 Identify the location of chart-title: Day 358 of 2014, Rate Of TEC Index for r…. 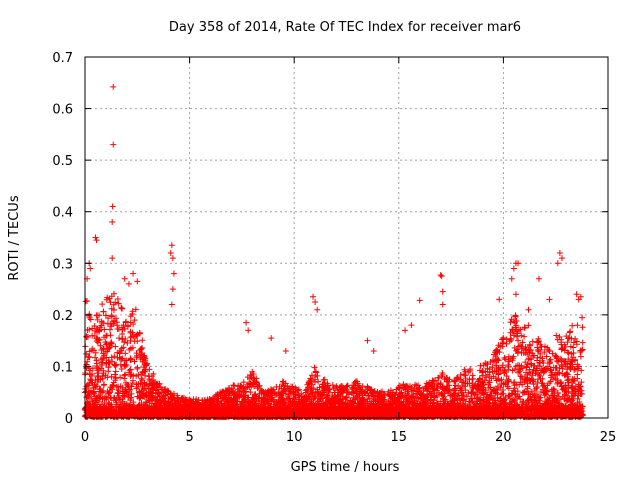
(345, 27).